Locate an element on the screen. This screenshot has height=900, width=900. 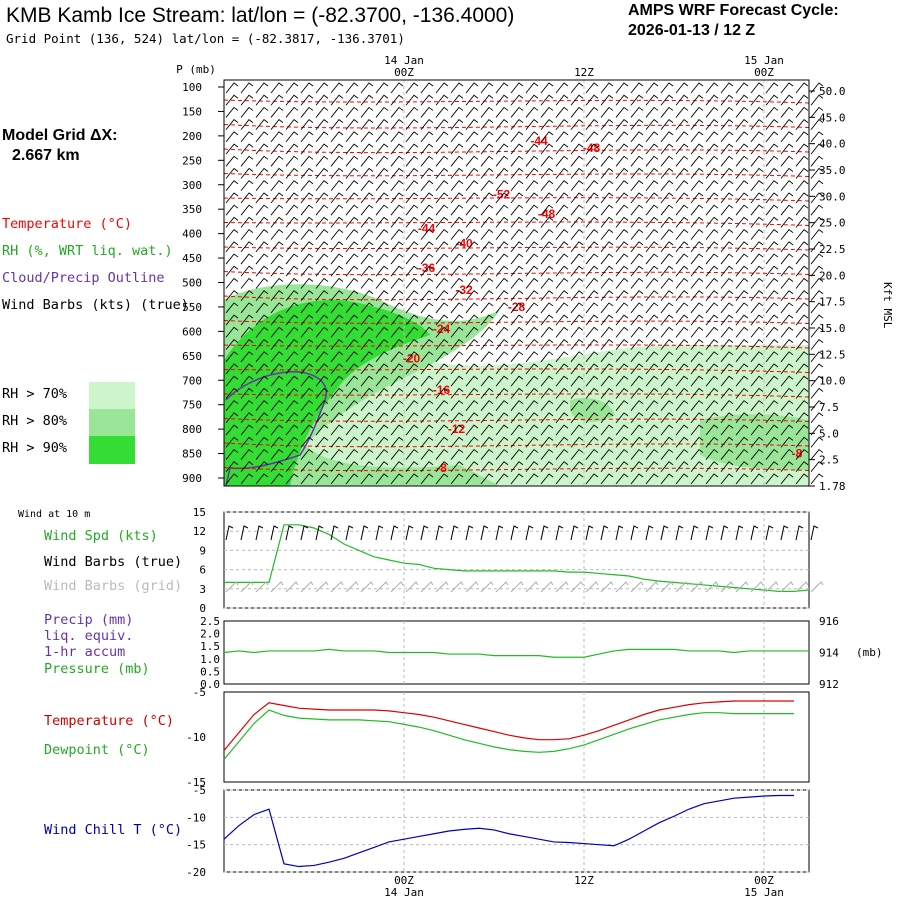
pressure-label-2: 200 is located at coordinates (192, 136).